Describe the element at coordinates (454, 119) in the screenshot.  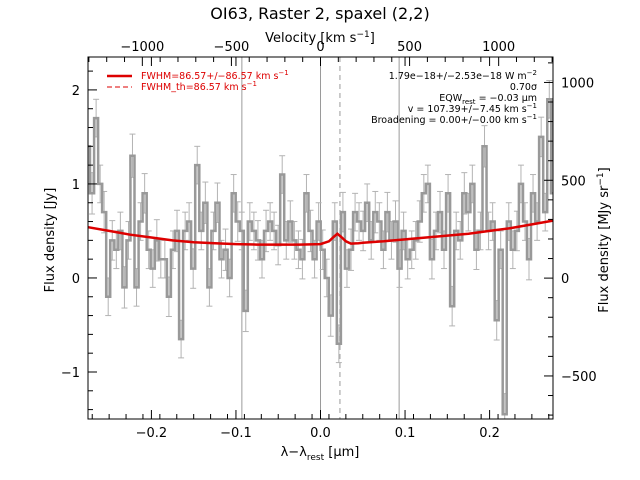
I see `annotation-broadening: Broadening = 0.00+/−0.00 km s−1` at that location.